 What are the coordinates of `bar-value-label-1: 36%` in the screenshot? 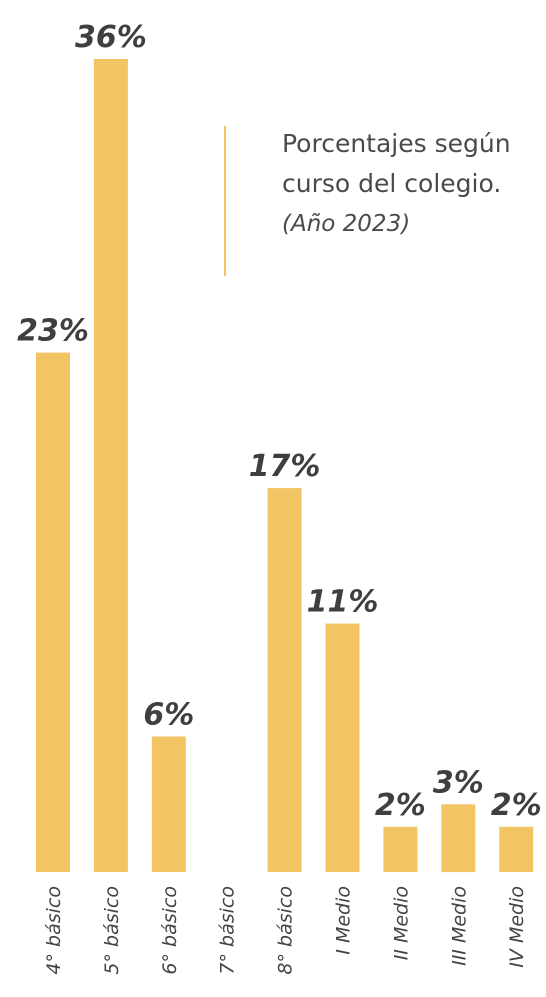 It's located at (111, 37).